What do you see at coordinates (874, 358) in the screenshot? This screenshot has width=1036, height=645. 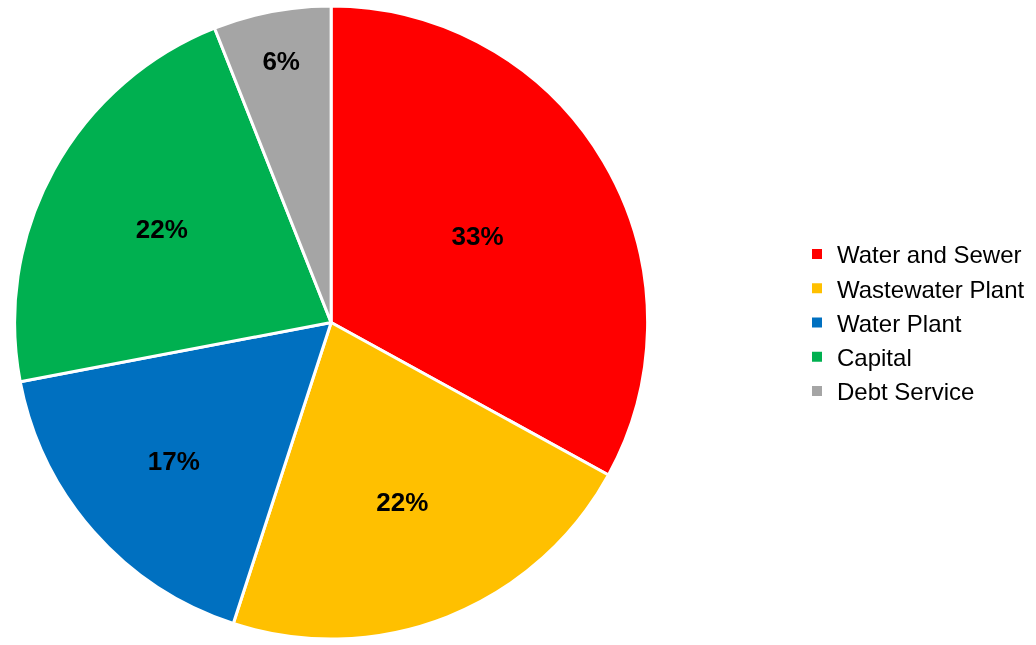 I see `legend-label: Capital` at bounding box center [874, 358].